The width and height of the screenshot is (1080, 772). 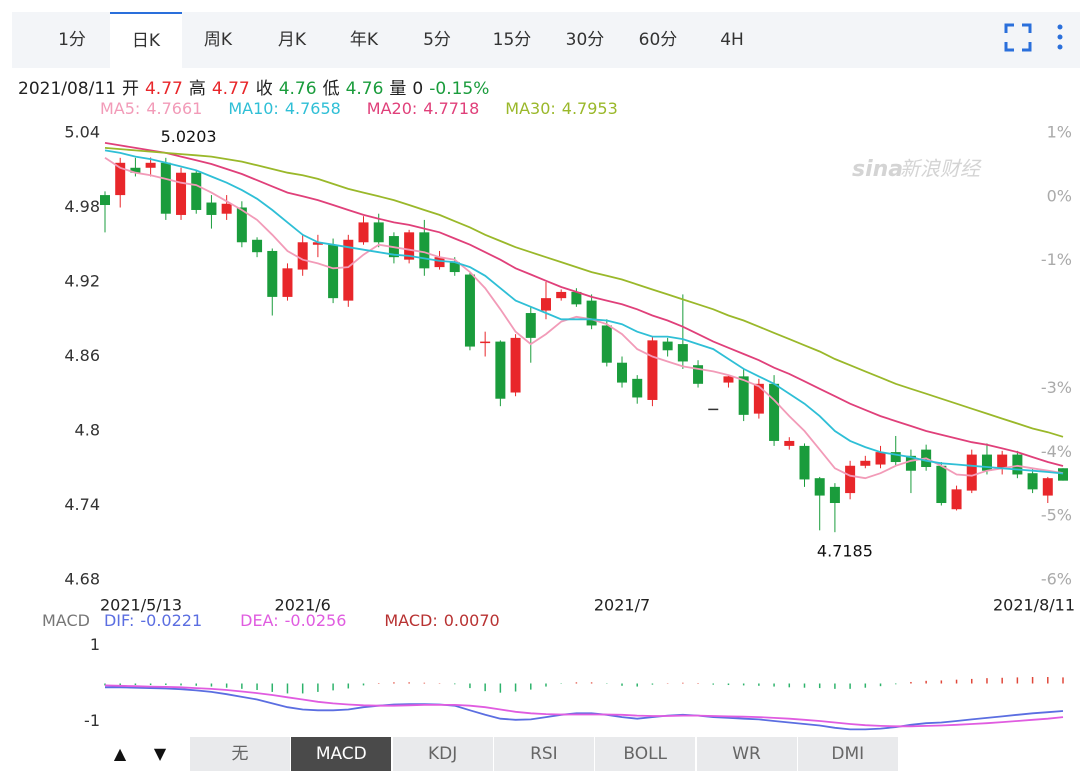 I want to click on value: 0, so click(x=418, y=89).